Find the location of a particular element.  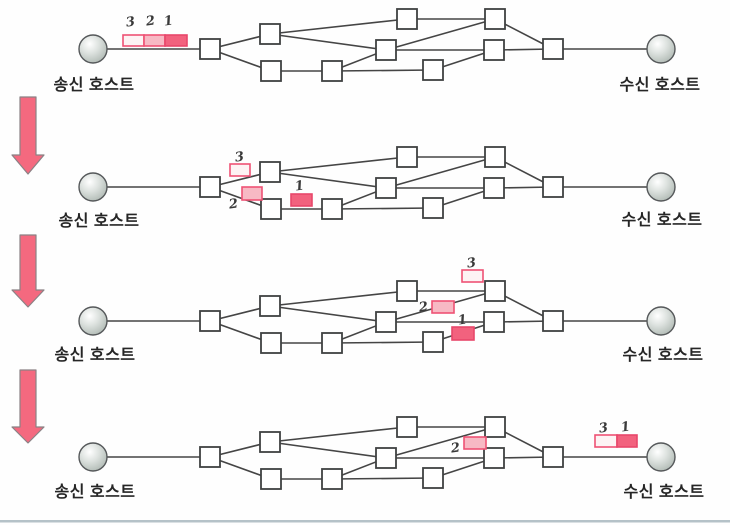

network-stage-2: 3 2 1 송신 호스트 수신 호스트 is located at coordinates (380, 188).